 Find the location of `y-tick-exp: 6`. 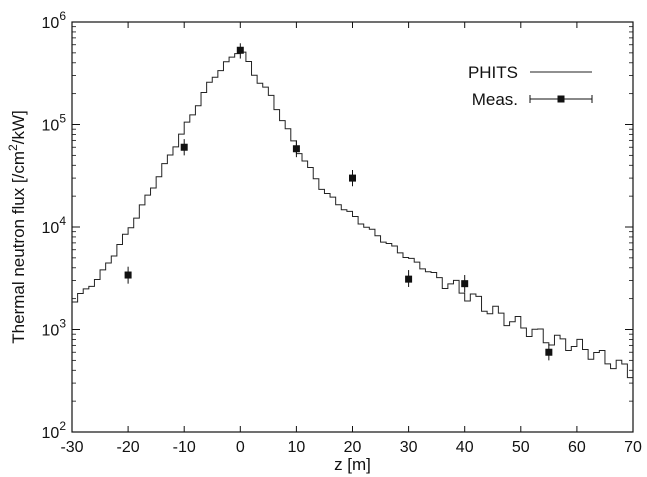

y-tick-exp: 6 is located at coordinates (62, 16).